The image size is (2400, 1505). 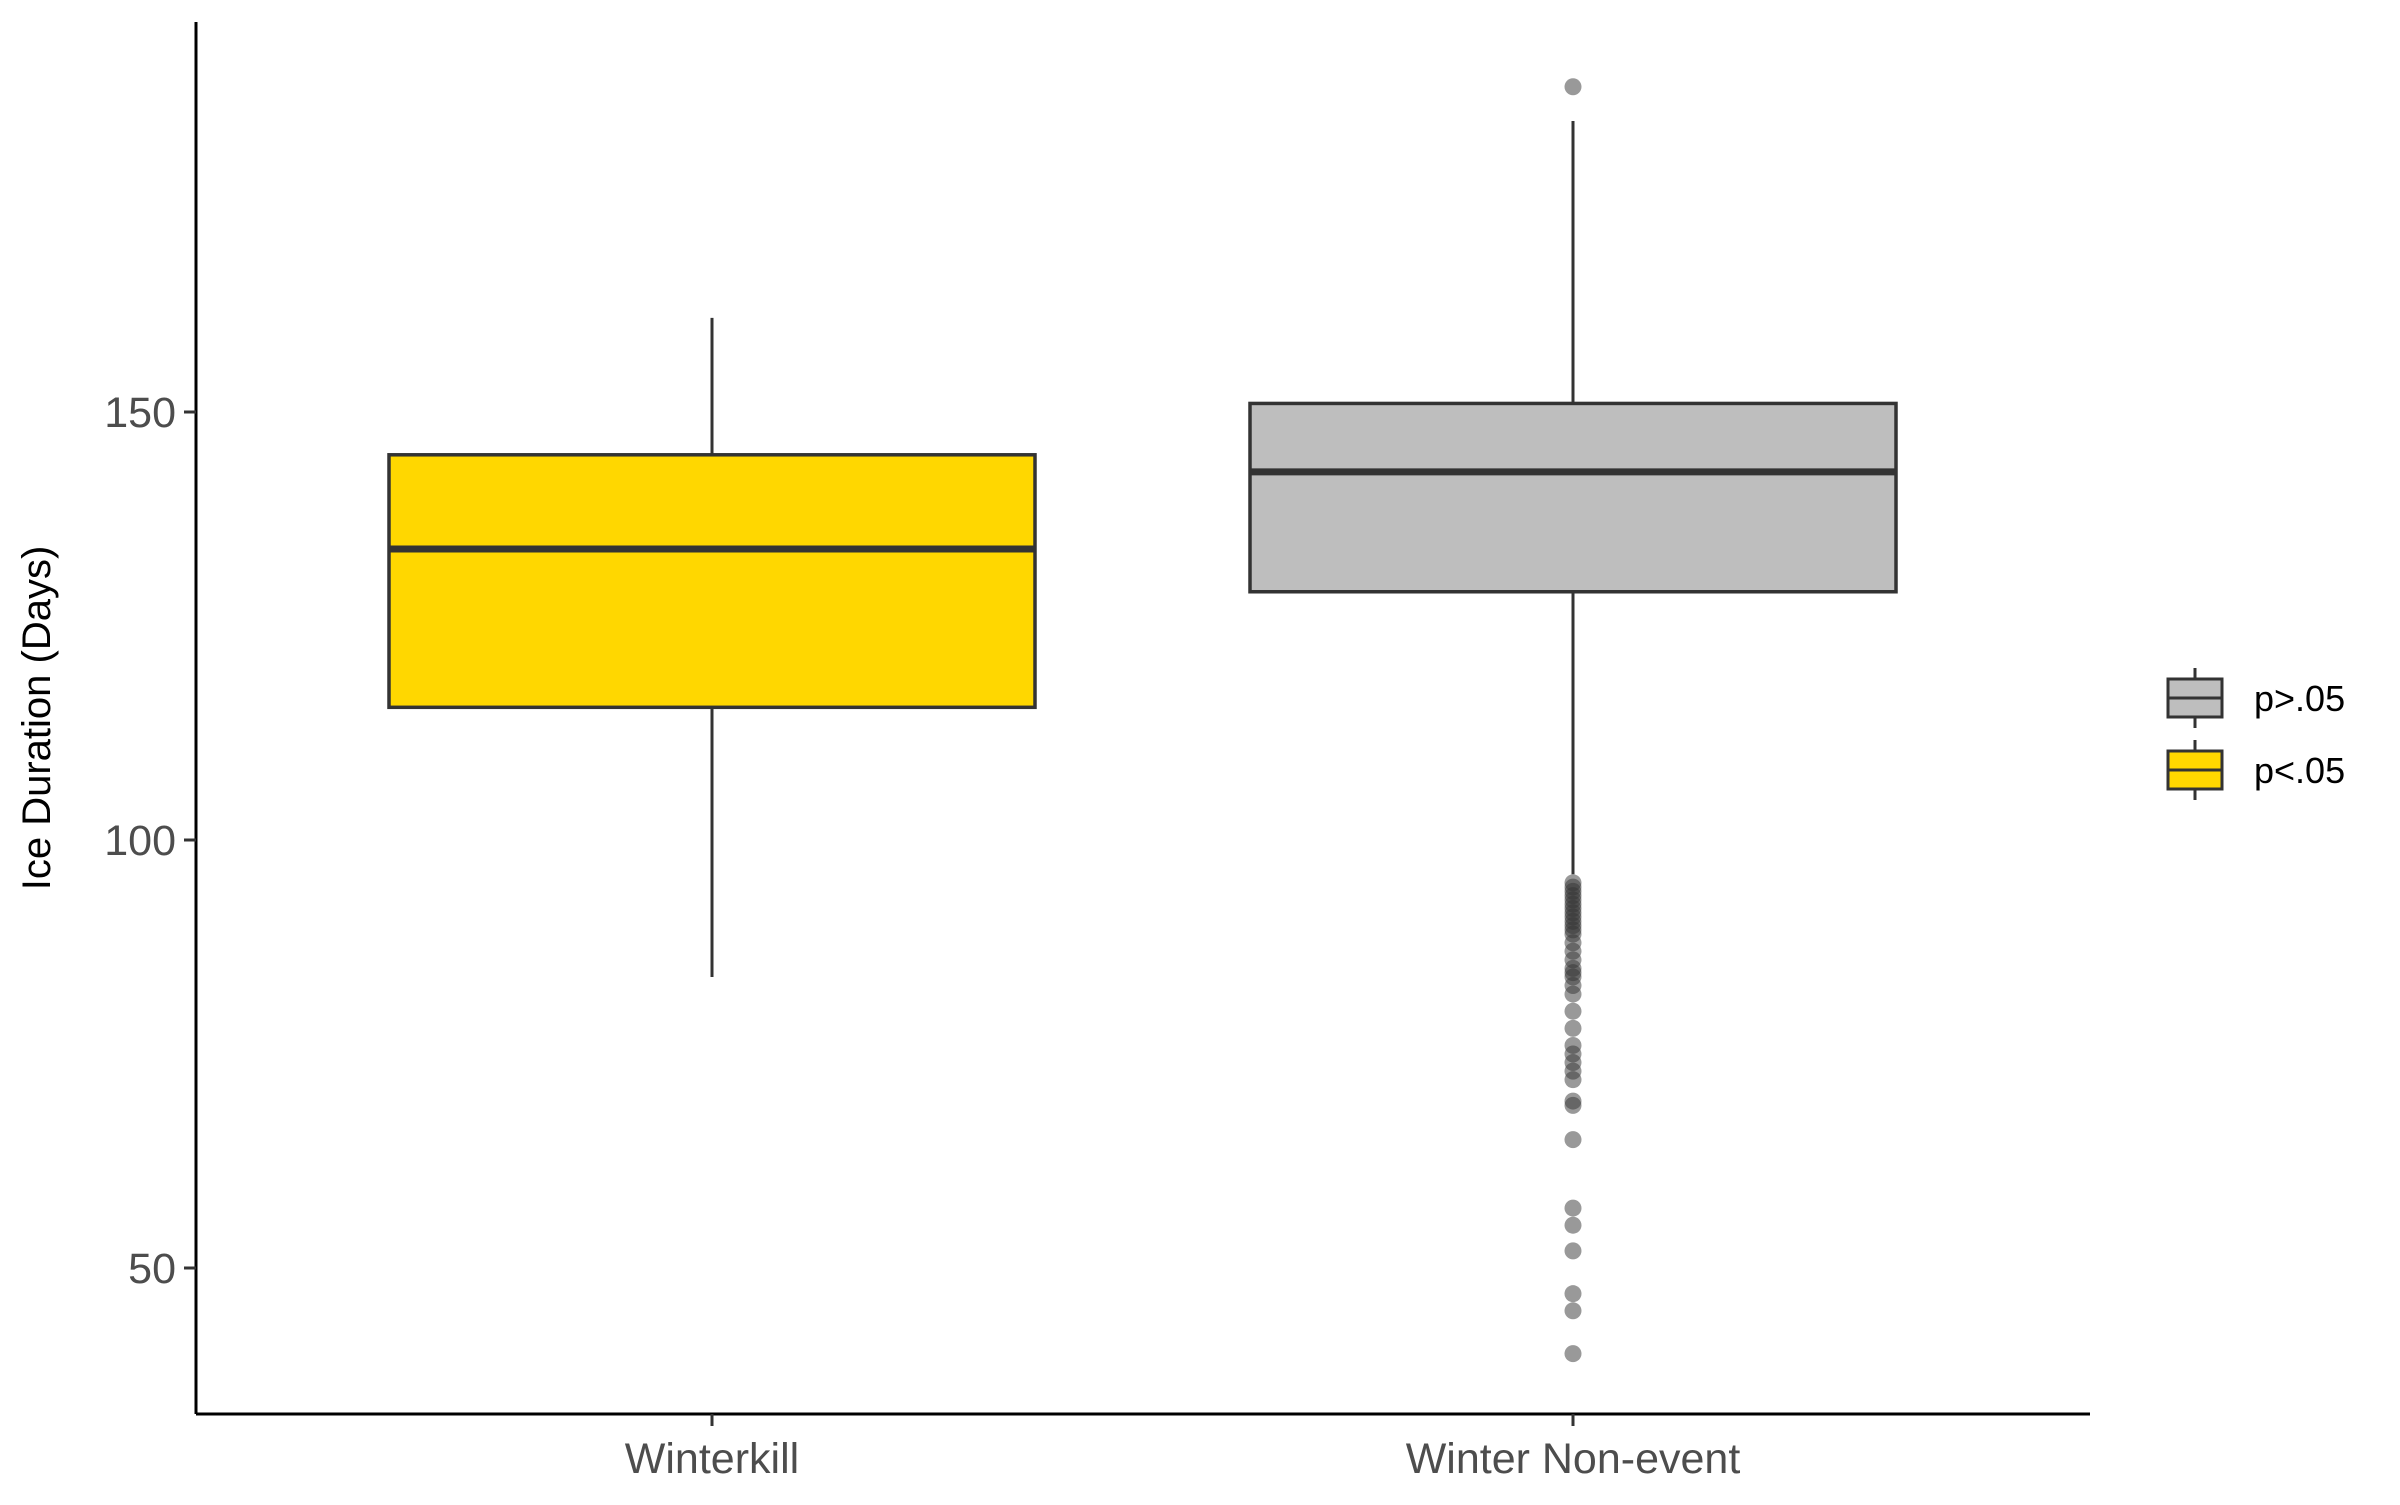 I want to click on y-axis-label: Ice Duration (Days), so click(x=37, y=718).